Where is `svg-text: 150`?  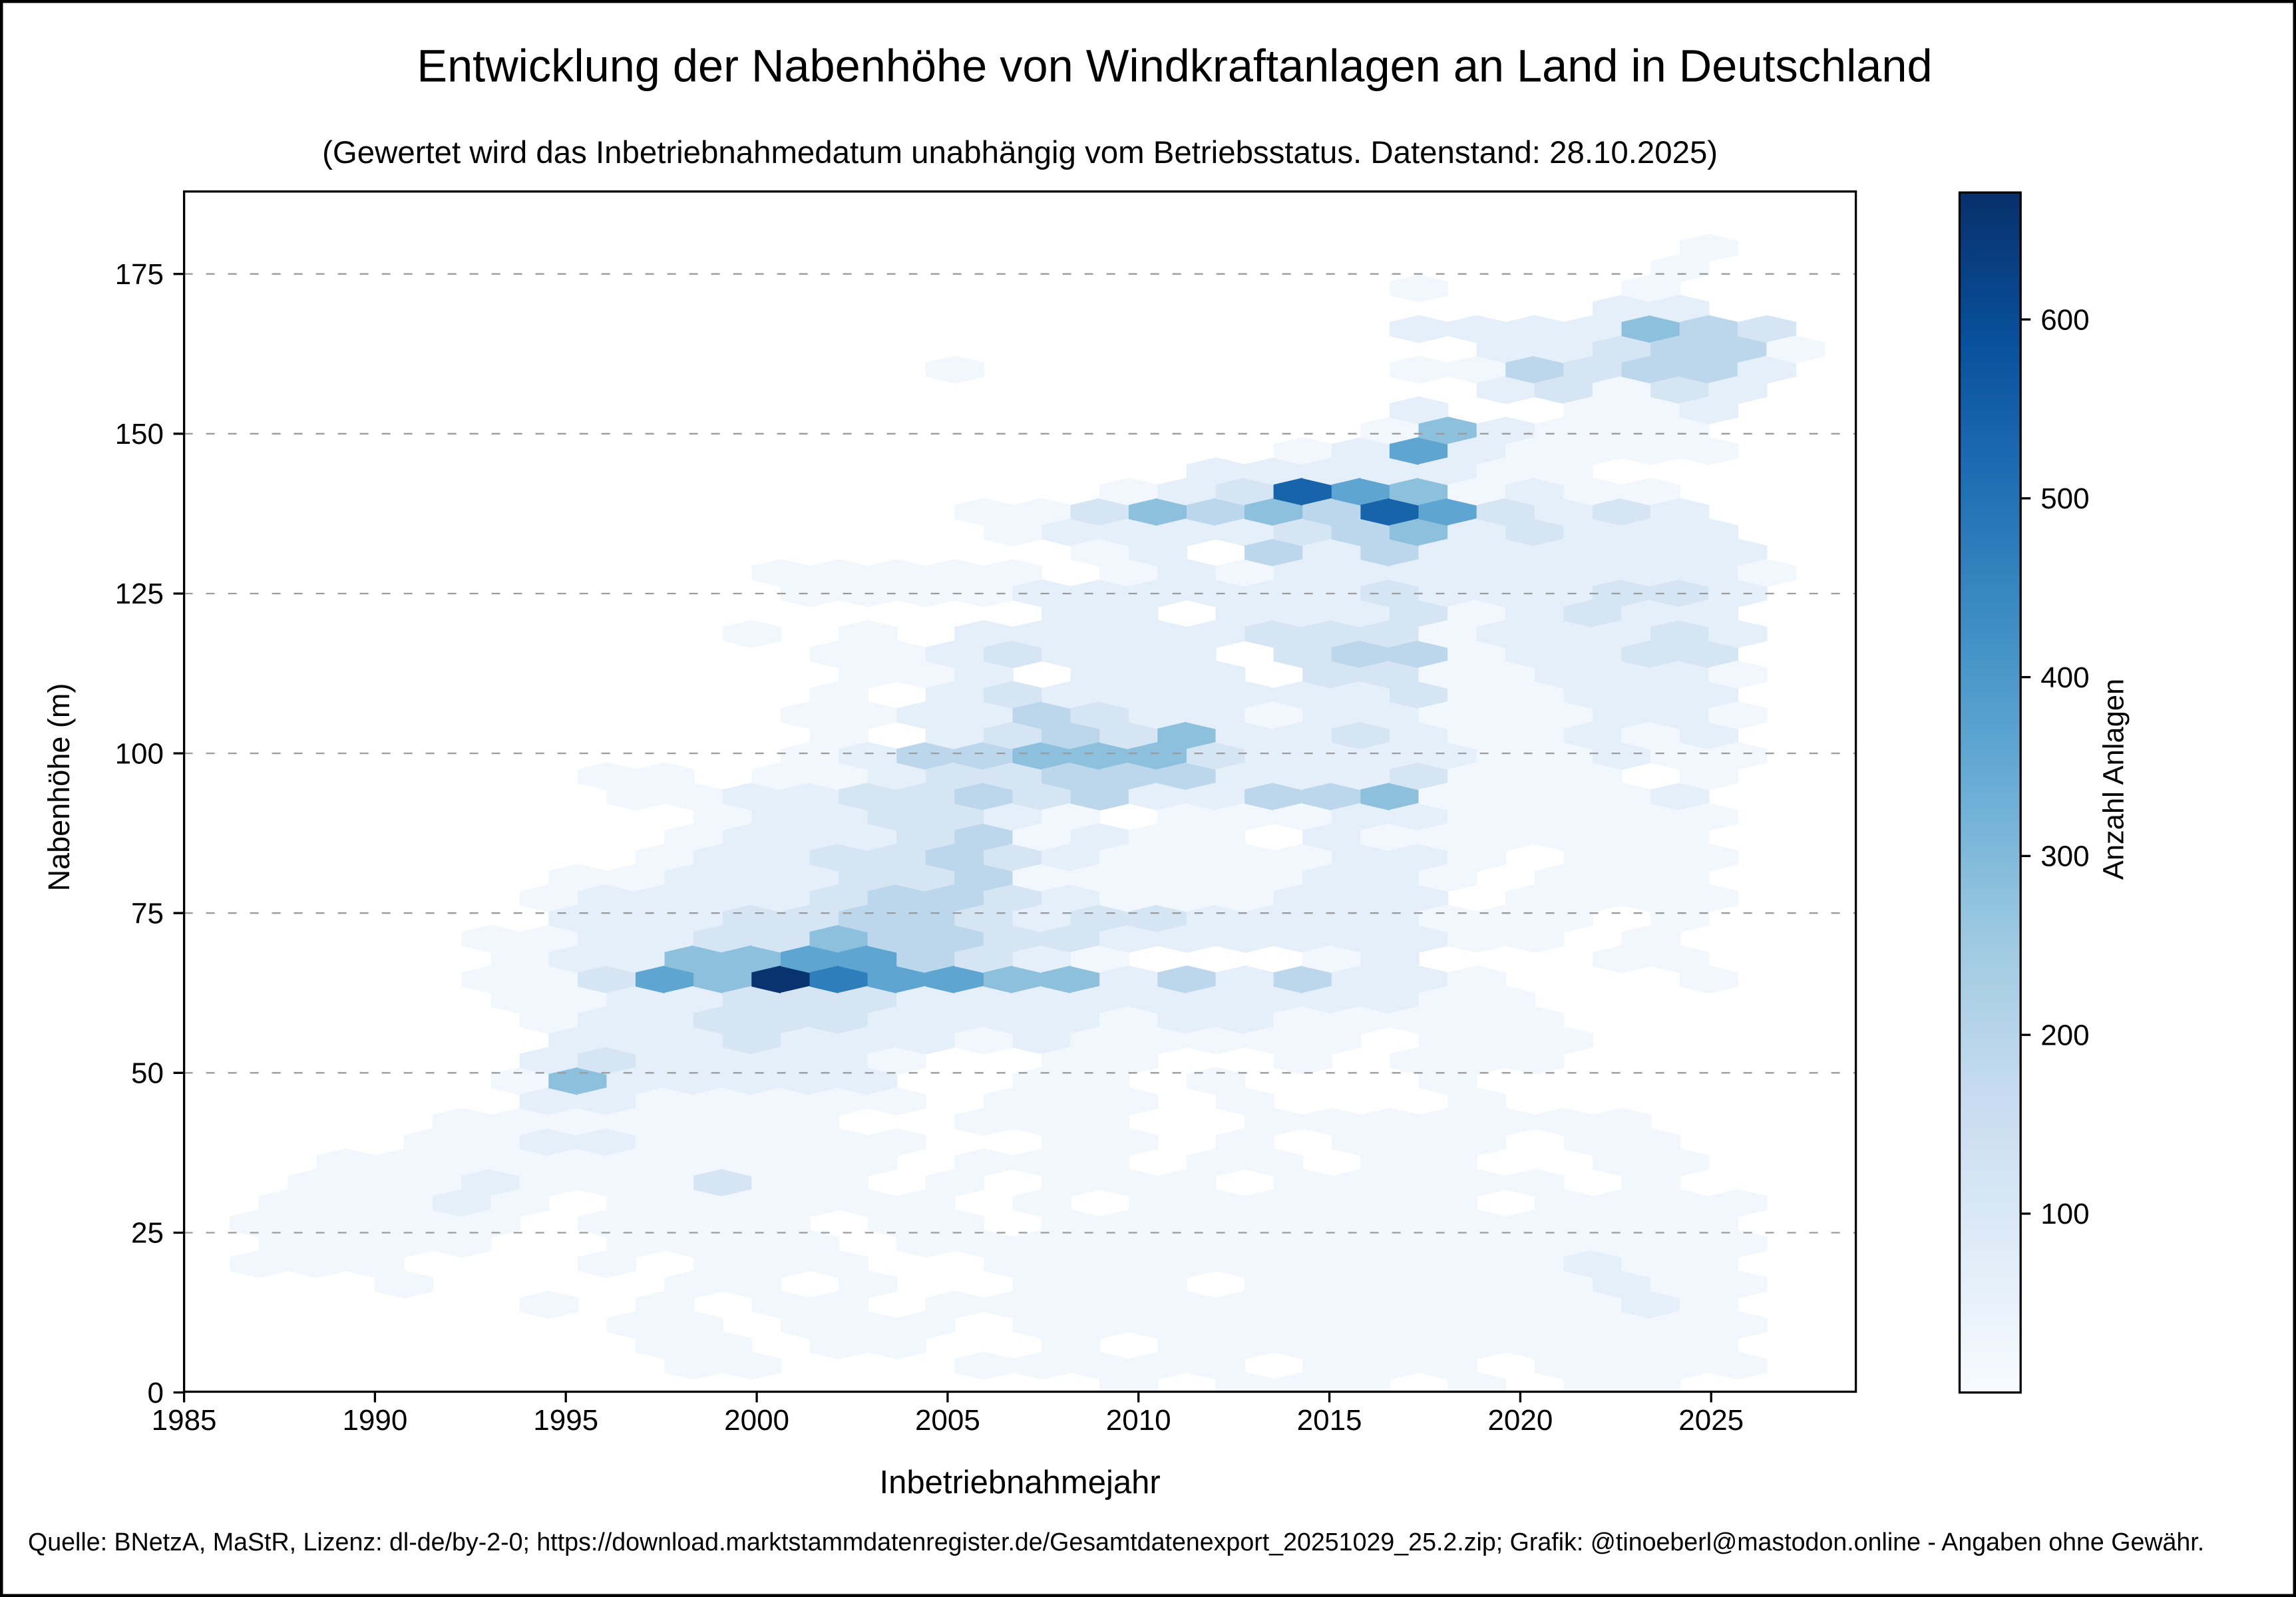 svg-text: 150 is located at coordinates (139, 434).